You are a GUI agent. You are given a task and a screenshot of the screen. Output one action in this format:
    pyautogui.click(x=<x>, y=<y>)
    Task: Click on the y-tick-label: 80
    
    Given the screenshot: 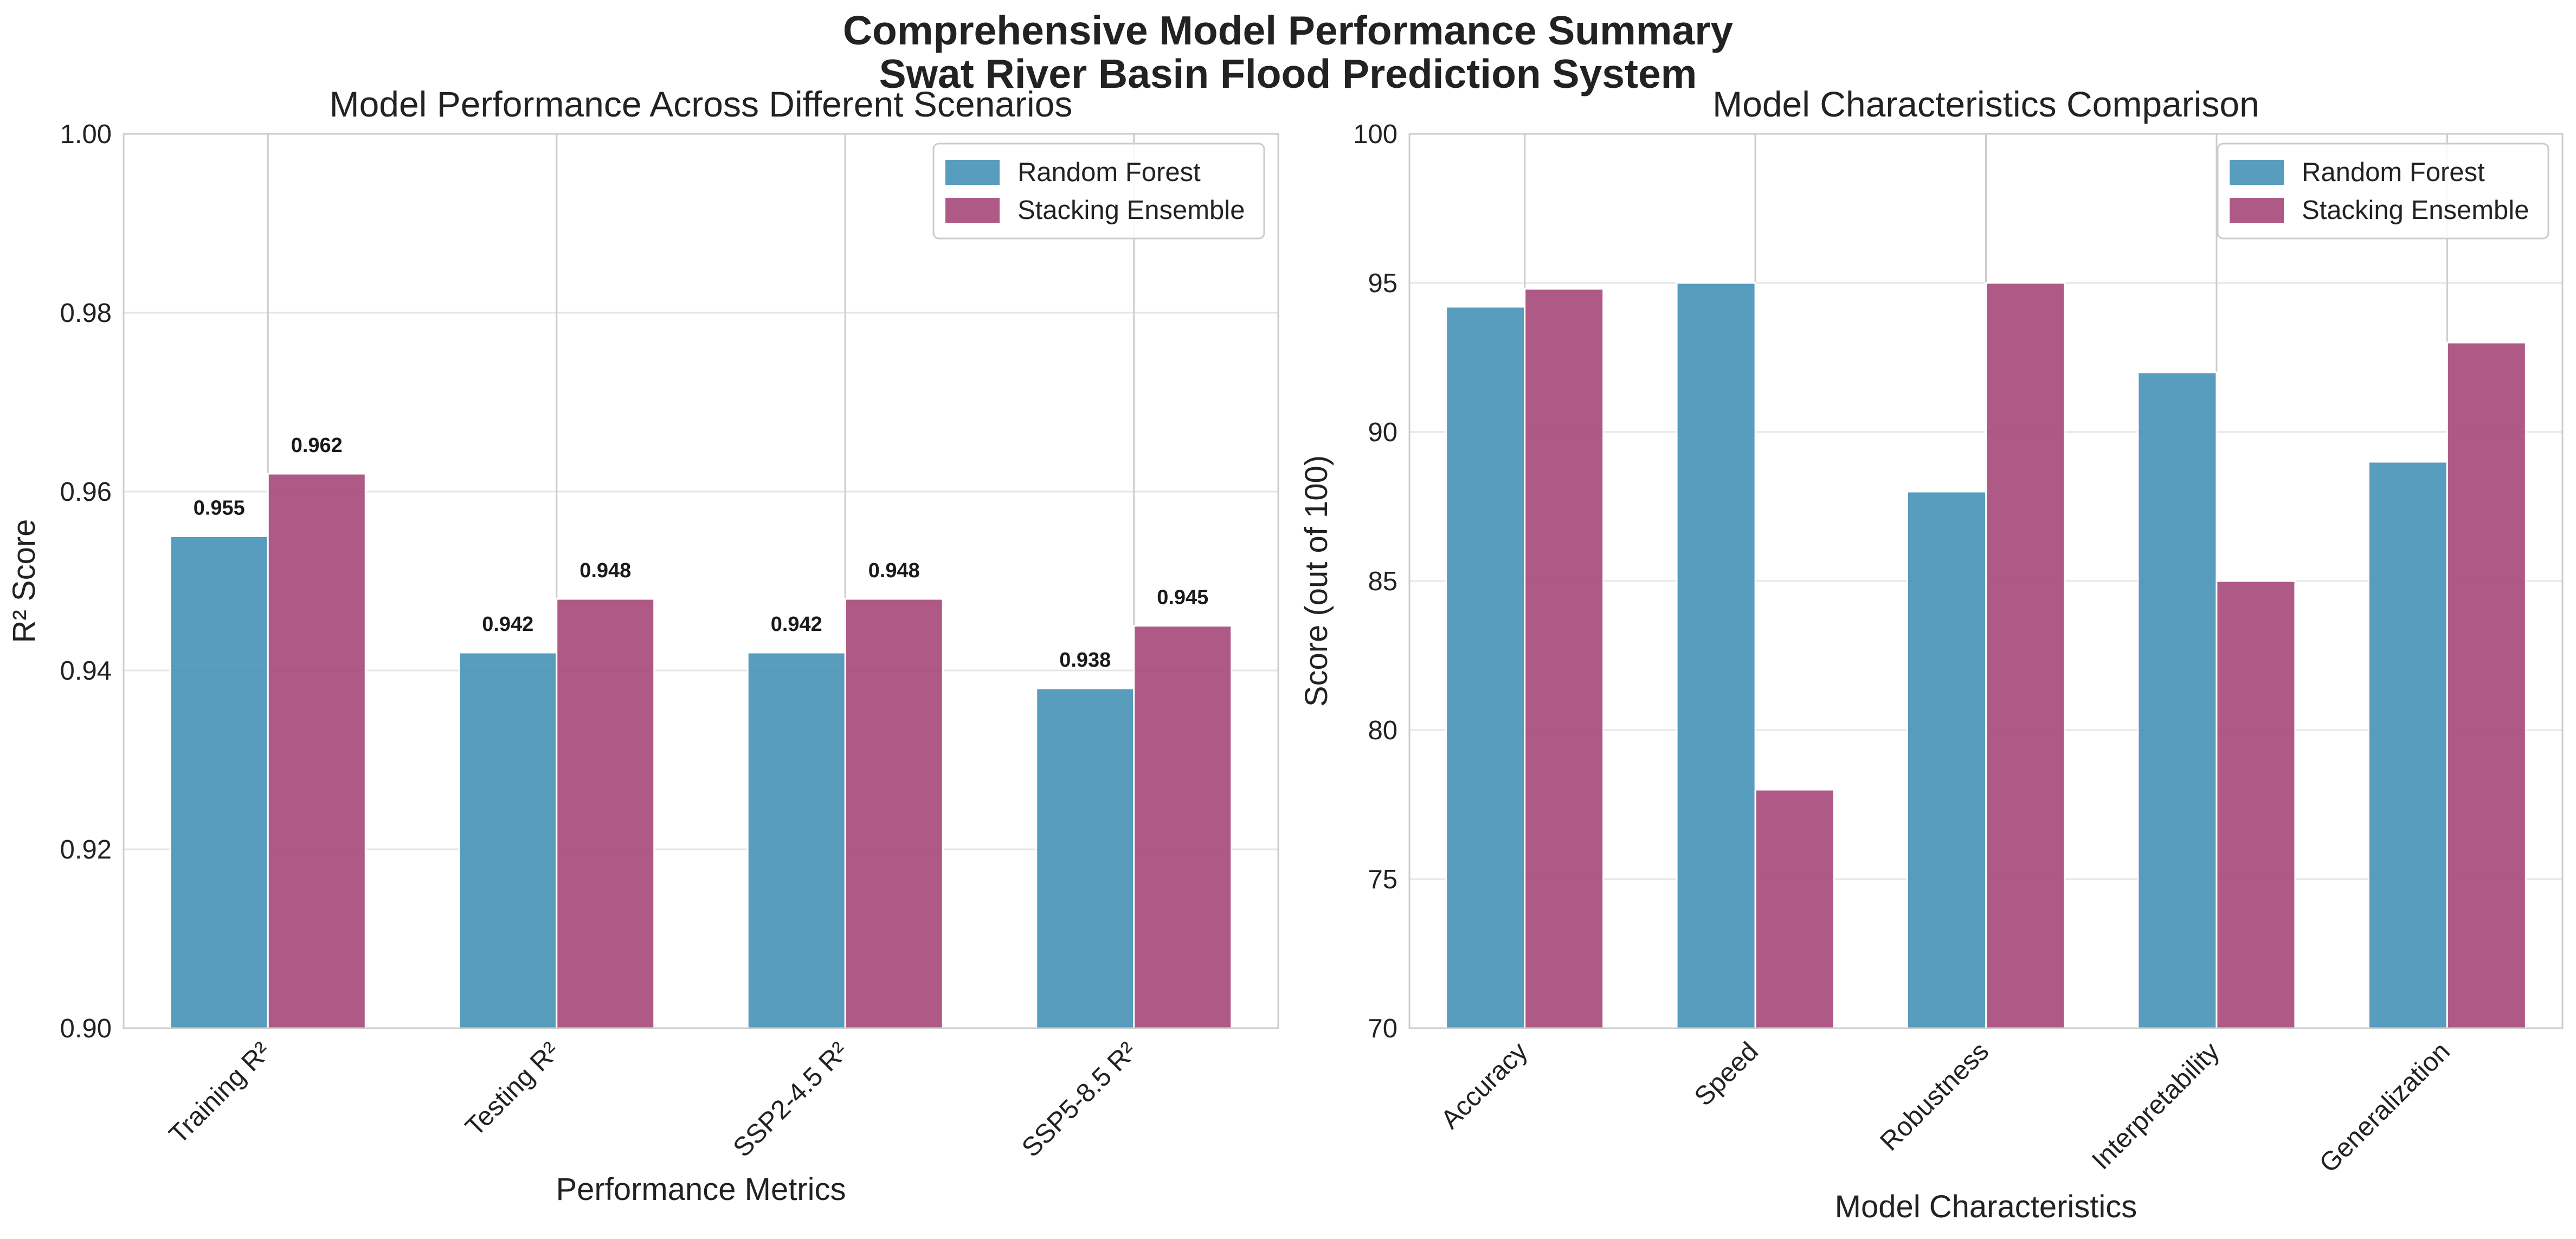 What is the action you would take?
    pyautogui.click(x=1383, y=730)
    